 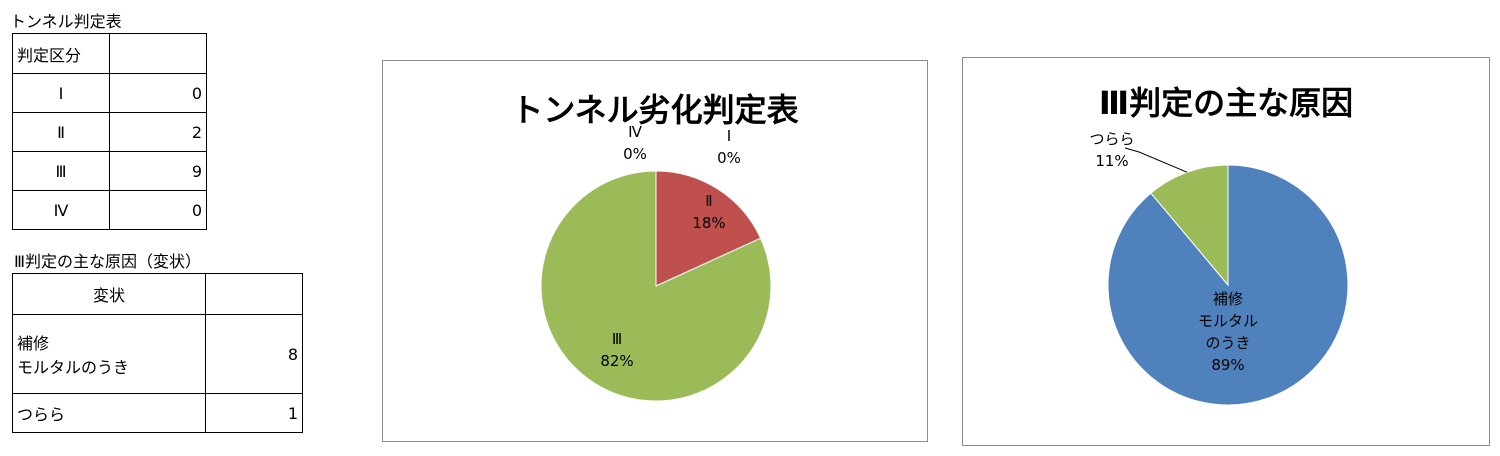 What do you see at coordinates (1111, 150) in the screenshot?
I see `chart2-data-label: つらら 11%` at bounding box center [1111, 150].